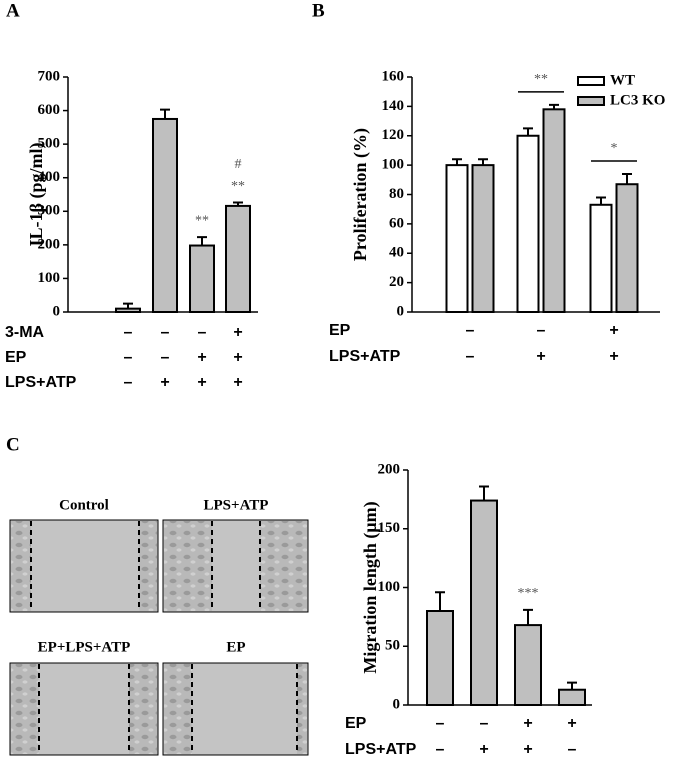  Describe the element at coordinates (370, 587) in the screenshot. I see `y-axis-title: Migration length (μm)` at that location.